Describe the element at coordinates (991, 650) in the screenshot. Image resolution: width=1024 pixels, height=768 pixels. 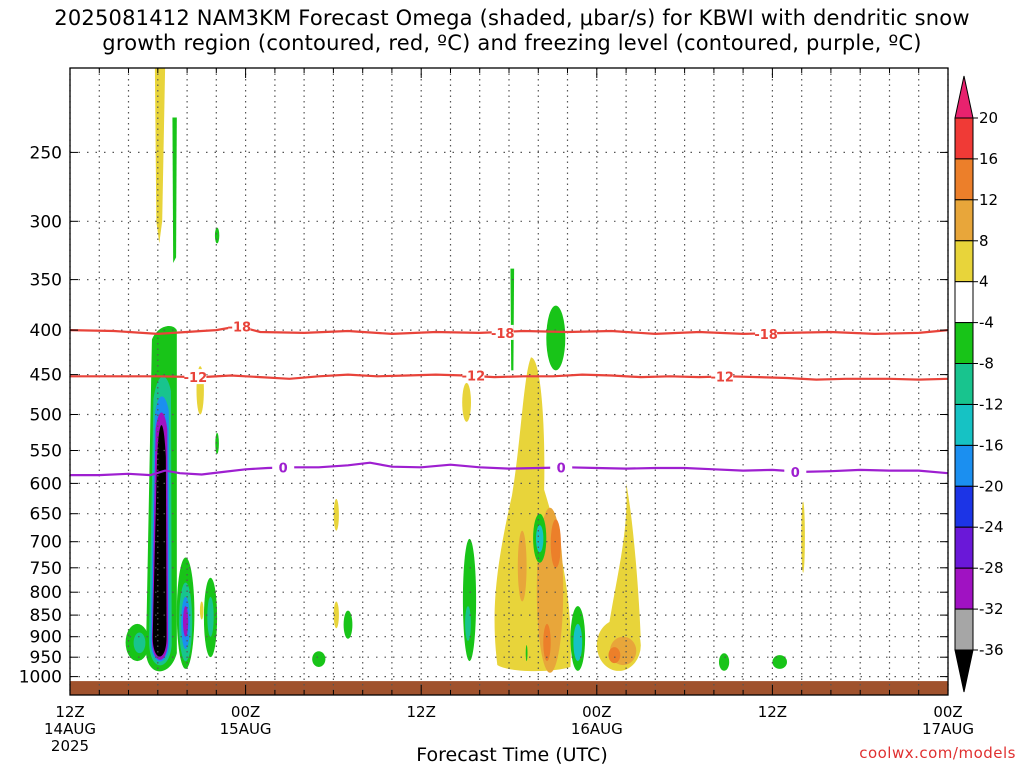
I see `colorbar-label: -36` at that location.